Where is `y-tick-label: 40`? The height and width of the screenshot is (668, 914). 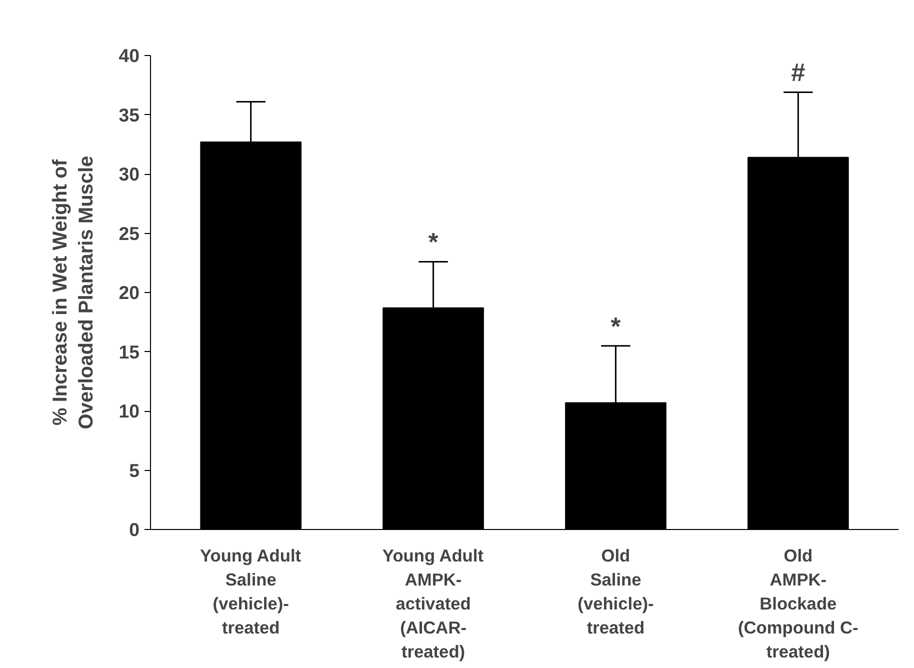 y-tick-label: 40 is located at coordinates (129, 55).